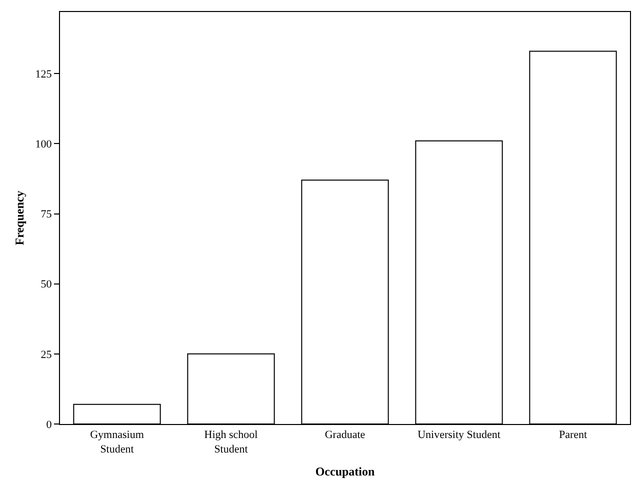 This screenshot has height=483, width=633. Describe the element at coordinates (459, 435) in the screenshot. I see `x-tick-label: University Student` at that location.